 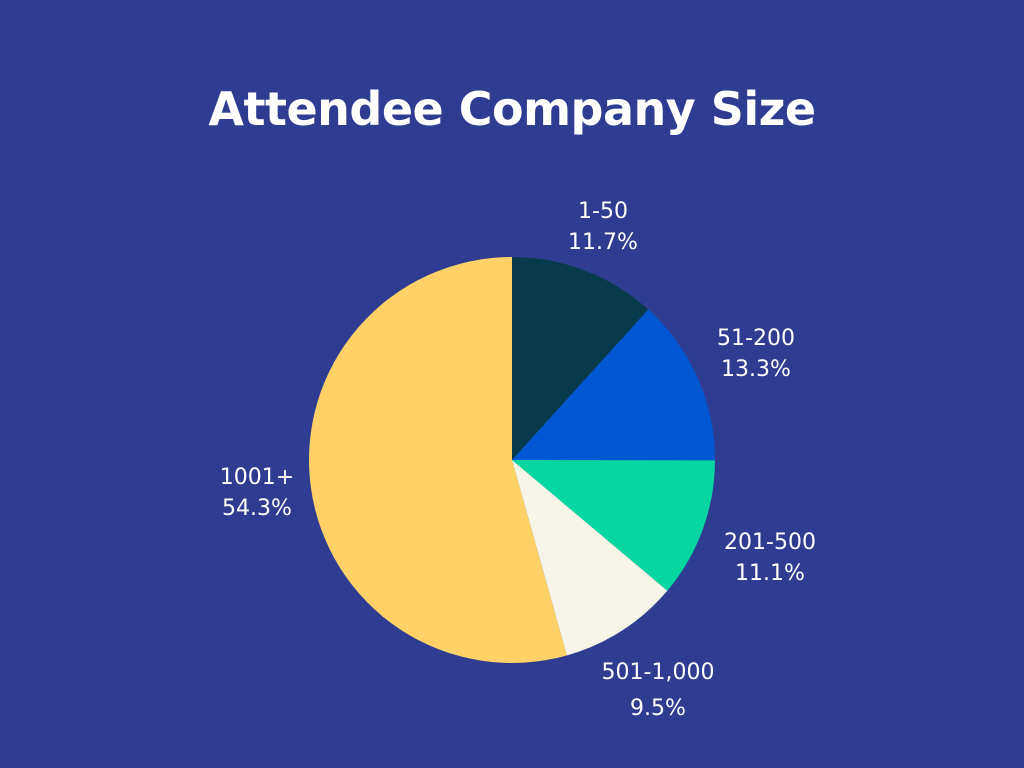 What do you see at coordinates (658, 708) in the screenshot?
I see `slice-value-label: 9.5%` at bounding box center [658, 708].